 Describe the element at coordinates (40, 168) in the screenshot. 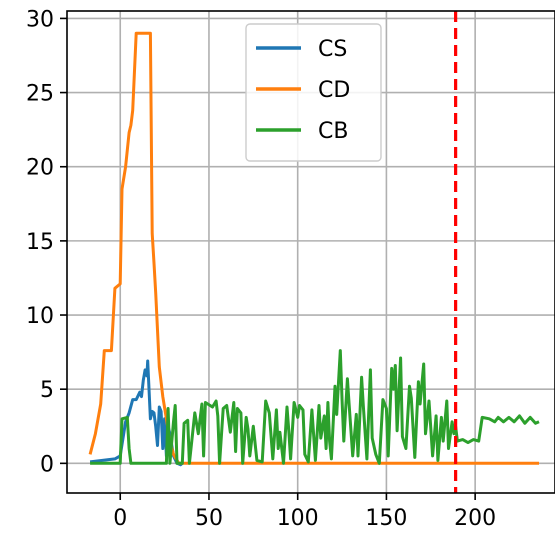

I see `y-tick-label-4: 20` at that location.